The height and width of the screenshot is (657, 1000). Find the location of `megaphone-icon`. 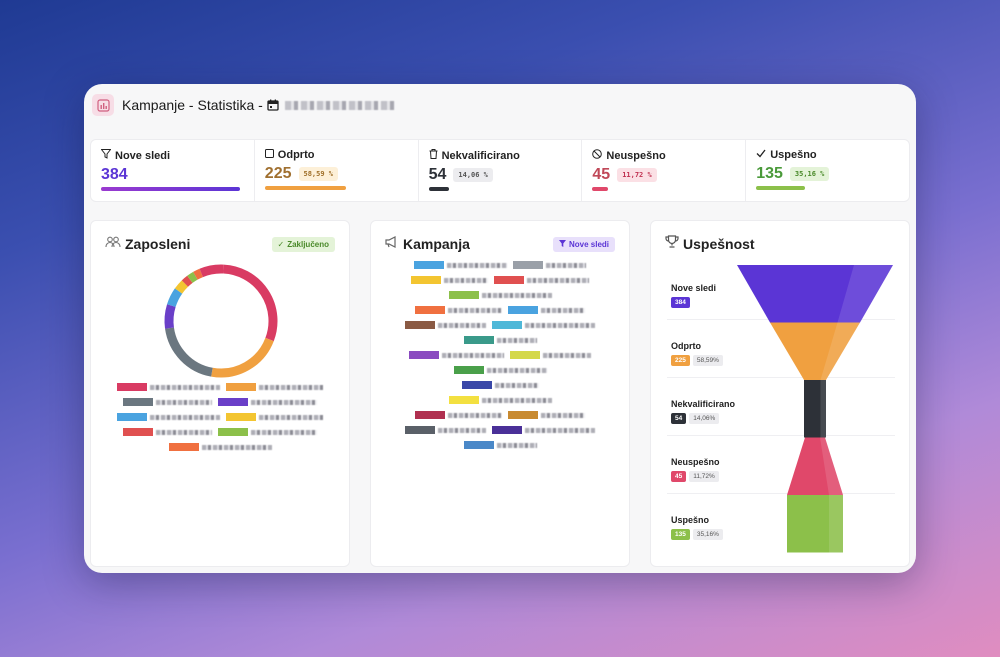

megaphone-icon is located at coordinates (392, 244).